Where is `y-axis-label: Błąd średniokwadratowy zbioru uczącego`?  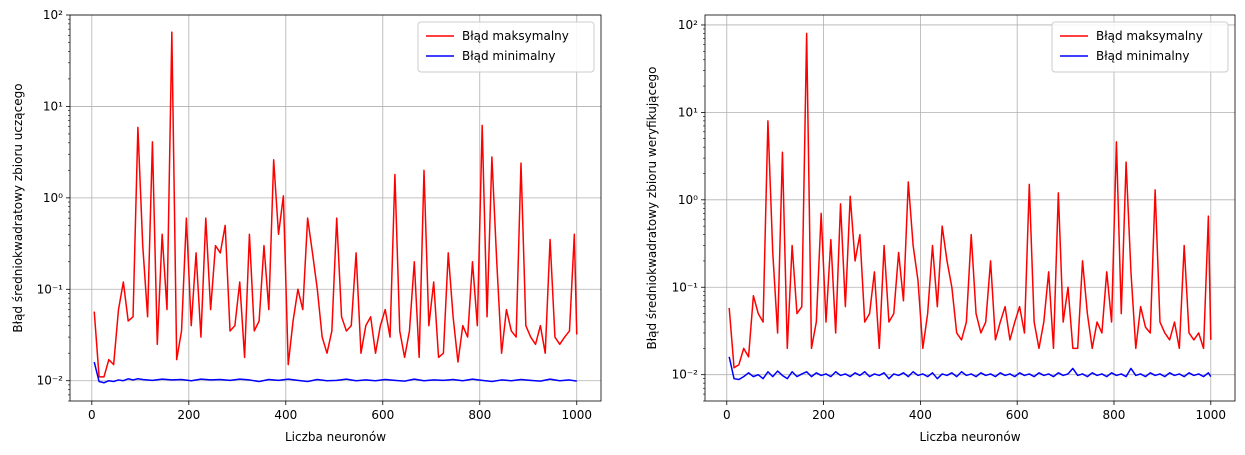 y-axis-label: Błąd średniokwadratowy zbioru uczącego is located at coordinates (18, 207).